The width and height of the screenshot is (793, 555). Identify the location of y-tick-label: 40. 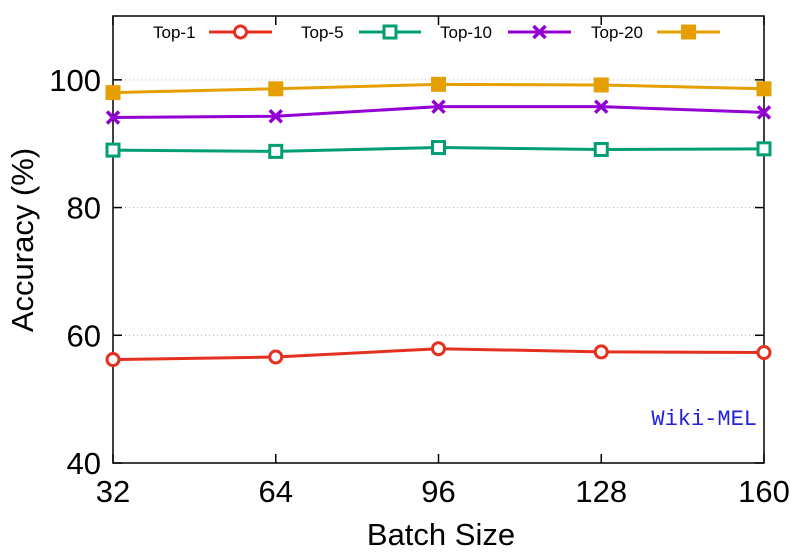
(84, 463).